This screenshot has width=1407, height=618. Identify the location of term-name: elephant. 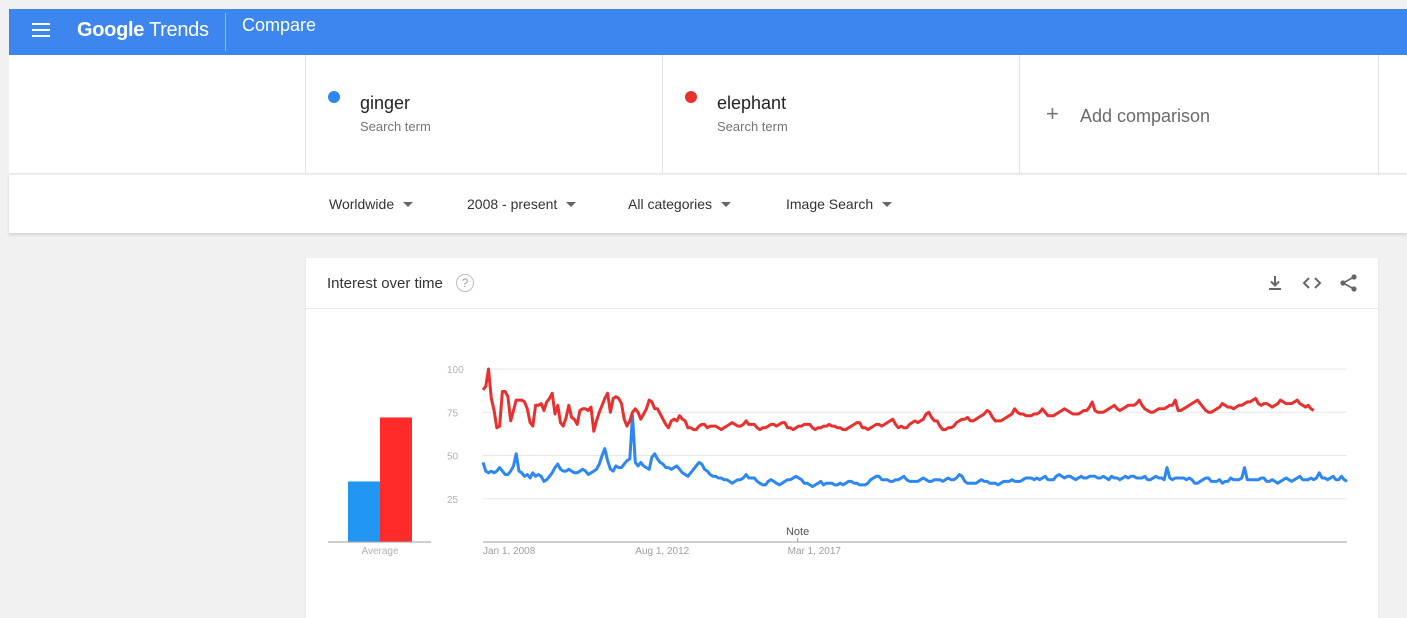
(752, 103).